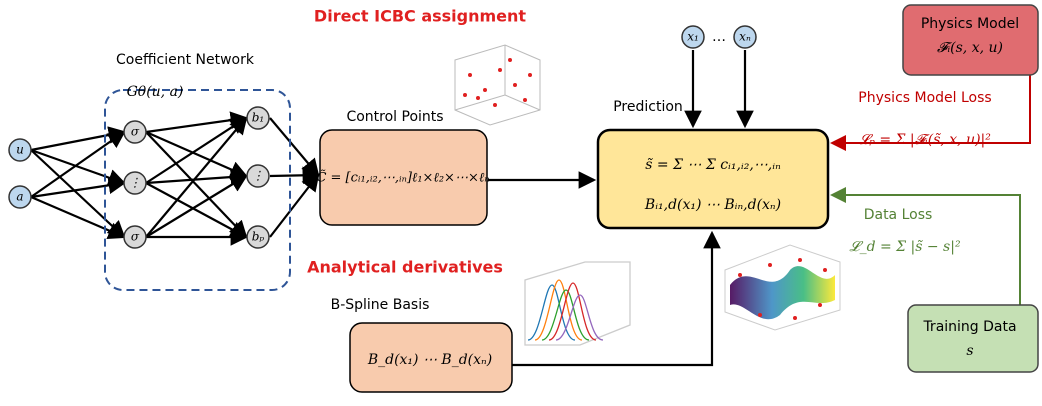  Describe the element at coordinates (380, 305) in the screenshot. I see `bspline-label: B-Spline Basis` at that location.